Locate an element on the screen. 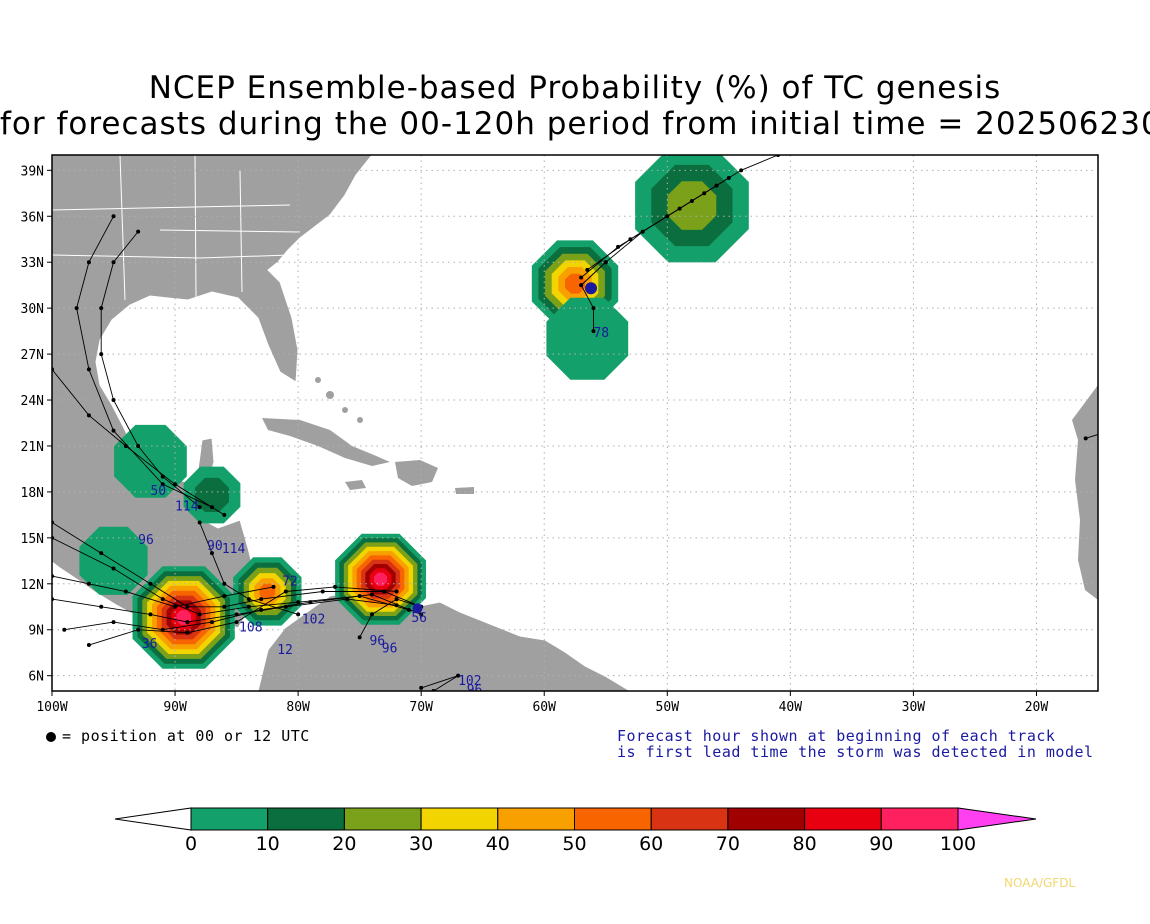 Image resolution: width=1150 pixels, height=924 pixels. forecast-hour-label: 72 is located at coordinates (290, 581).